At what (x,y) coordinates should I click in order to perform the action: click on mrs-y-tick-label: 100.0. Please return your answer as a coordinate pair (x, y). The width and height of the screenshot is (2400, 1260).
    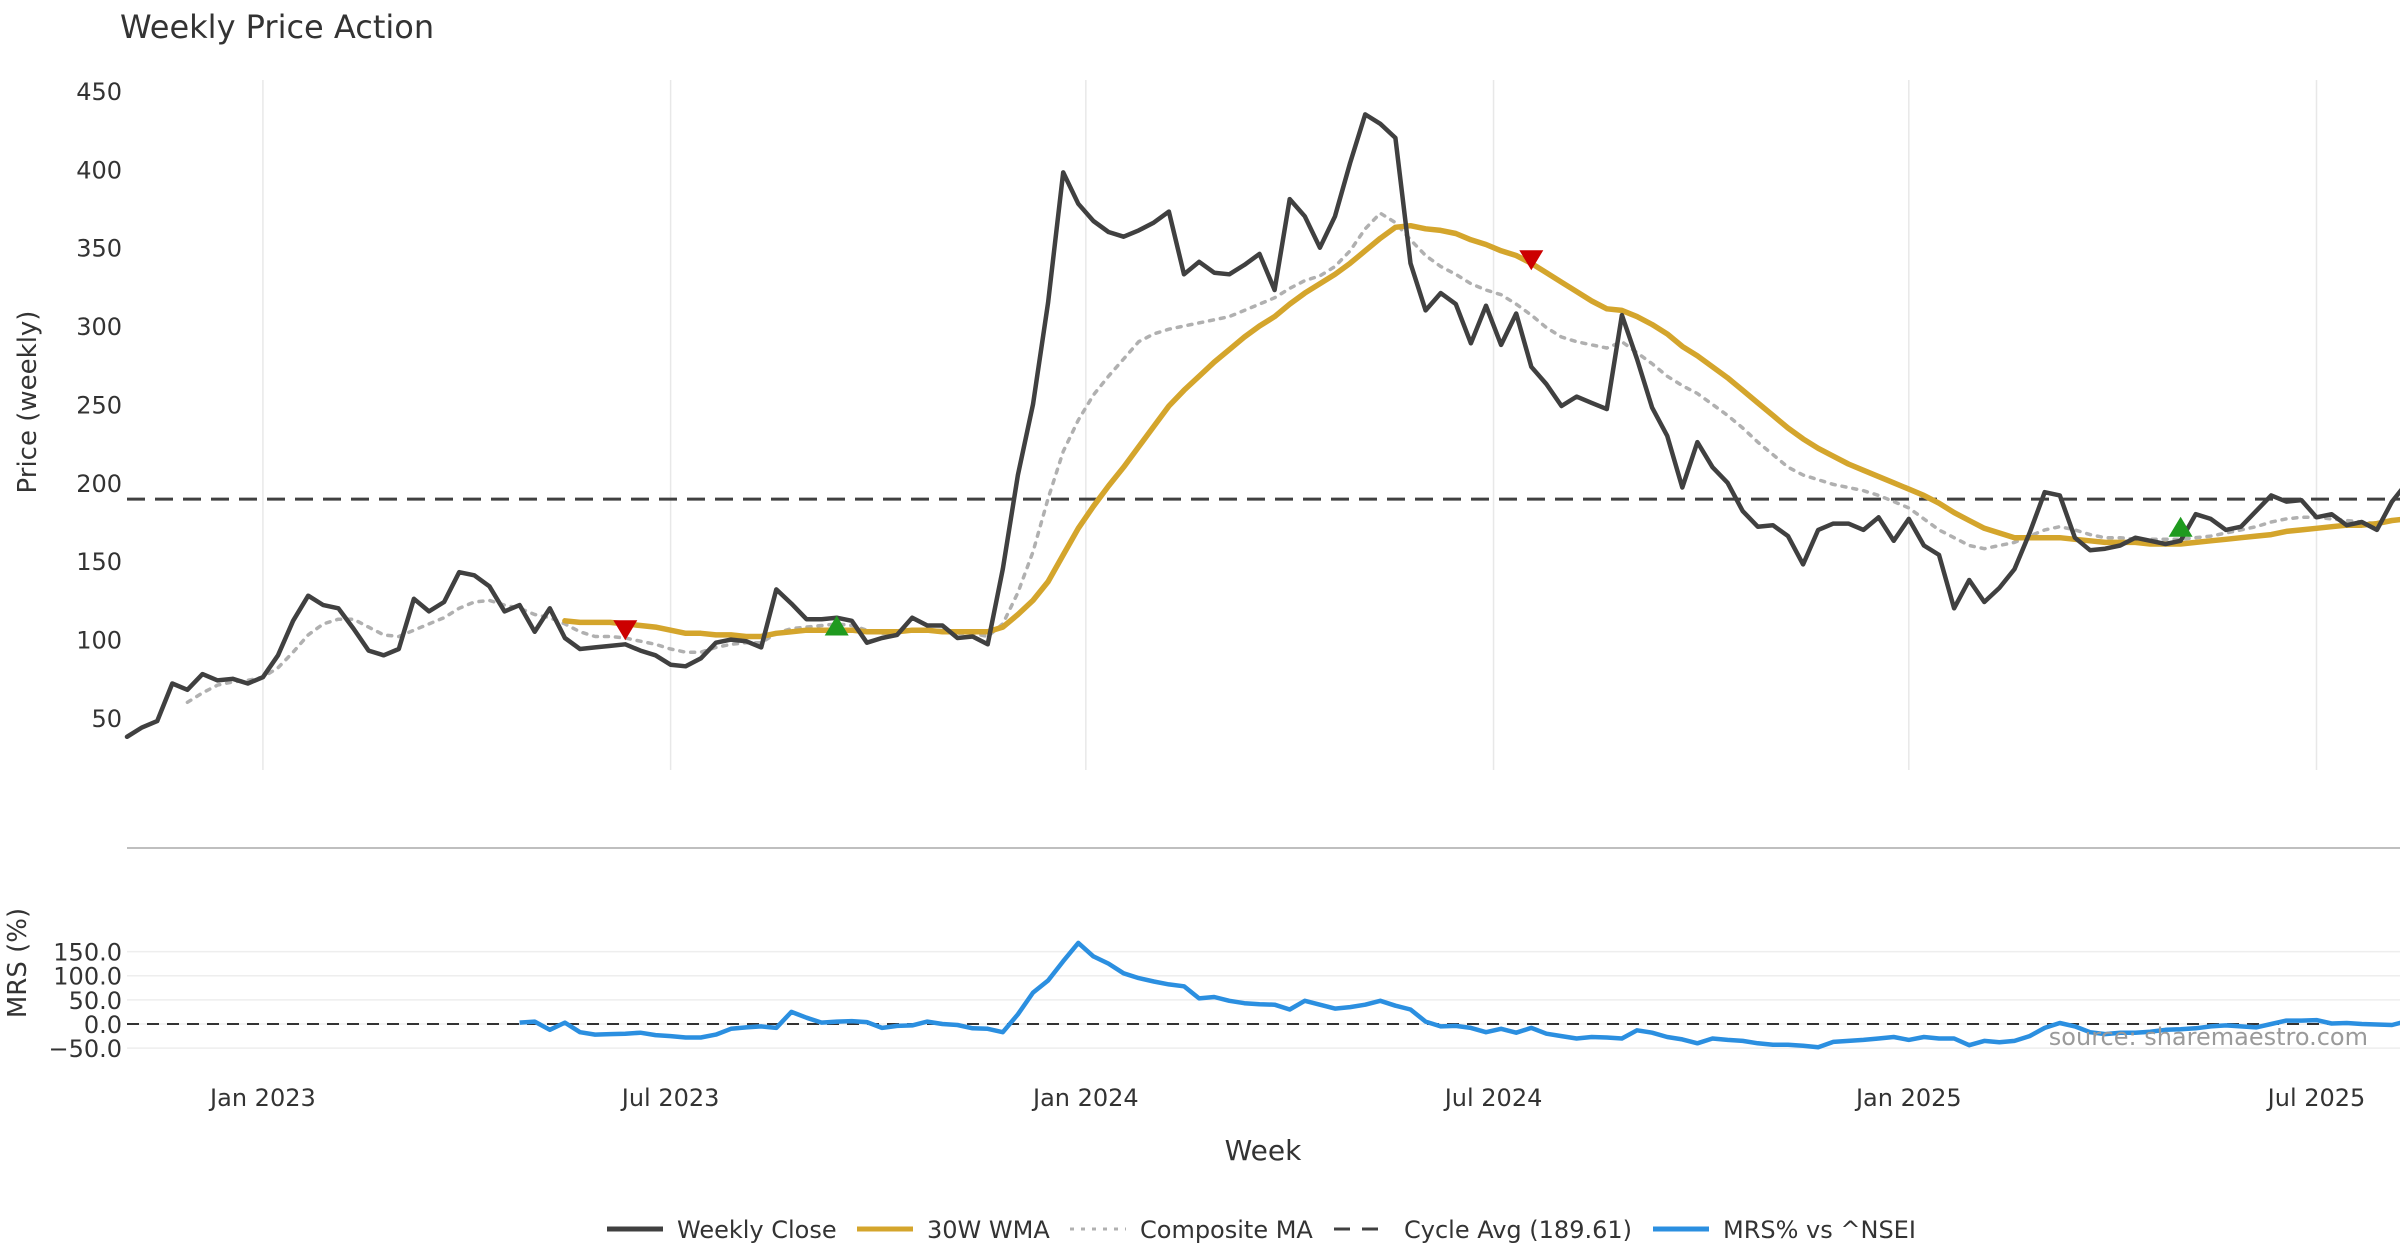
    Looking at the image, I should click on (87, 977).